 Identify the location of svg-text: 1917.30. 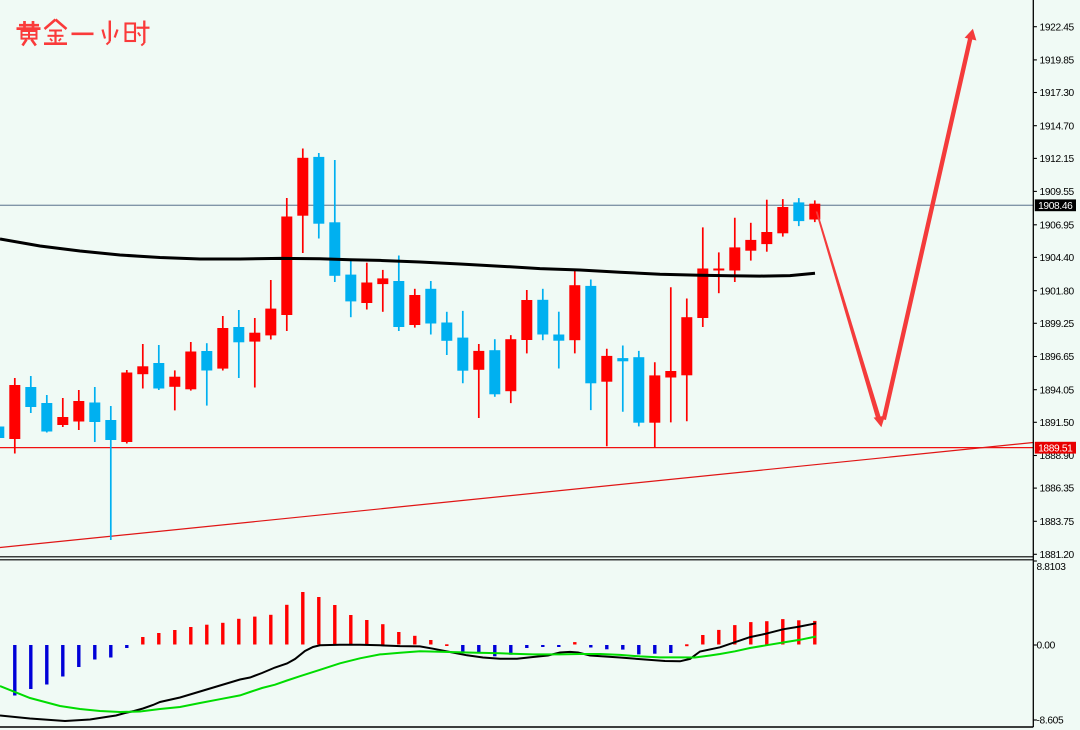
(1057, 93).